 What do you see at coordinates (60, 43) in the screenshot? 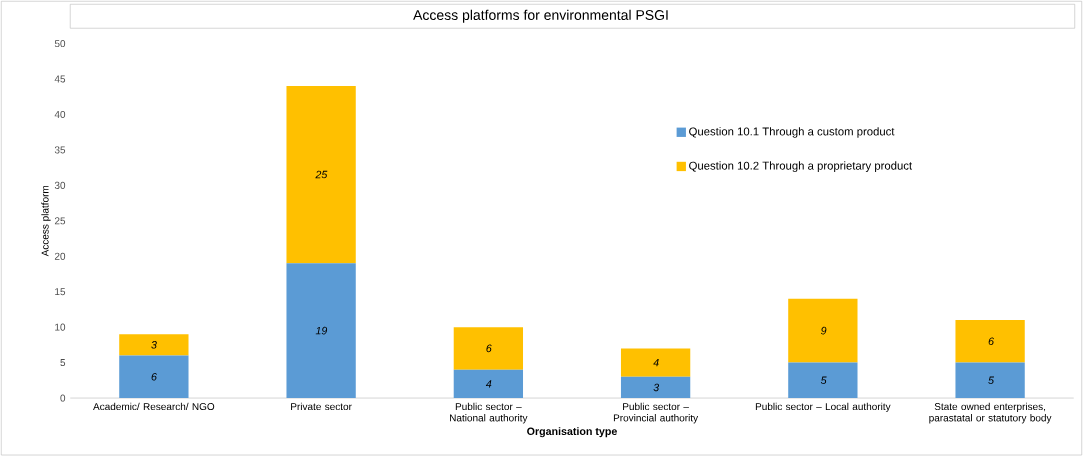
I see `y-tick-label: 50` at bounding box center [60, 43].